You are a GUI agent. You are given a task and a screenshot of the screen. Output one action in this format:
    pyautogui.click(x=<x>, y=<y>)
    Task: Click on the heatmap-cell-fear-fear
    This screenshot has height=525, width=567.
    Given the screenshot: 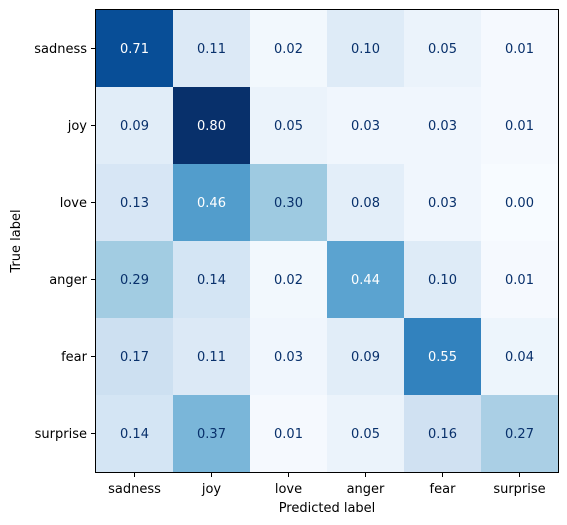 What is the action you would take?
    pyautogui.click(x=443, y=357)
    